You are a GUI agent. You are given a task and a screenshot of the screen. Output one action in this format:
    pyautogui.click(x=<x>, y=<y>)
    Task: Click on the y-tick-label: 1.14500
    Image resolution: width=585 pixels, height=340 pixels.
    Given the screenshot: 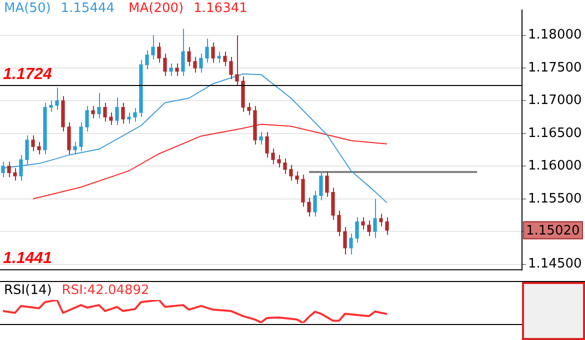 What is the action you would take?
    pyautogui.click(x=555, y=264)
    